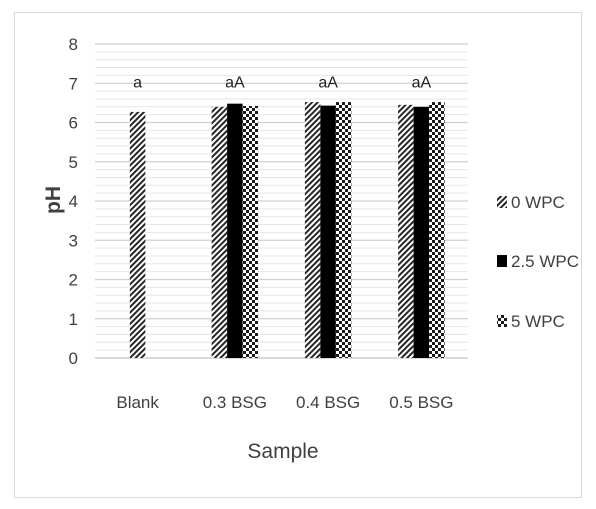  What do you see at coordinates (73, 162) in the screenshot?
I see `y-tick-label: 5` at bounding box center [73, 162].